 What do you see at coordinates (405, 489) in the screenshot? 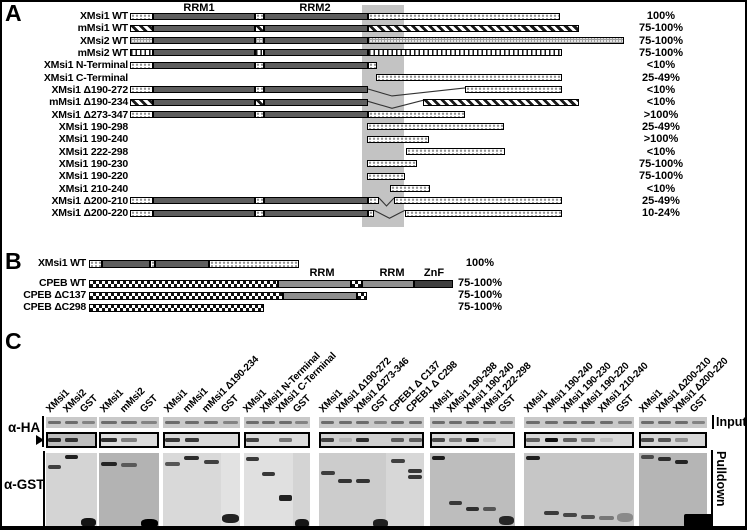
I see `gst-lane-strip` at bounding box center [405, 489].